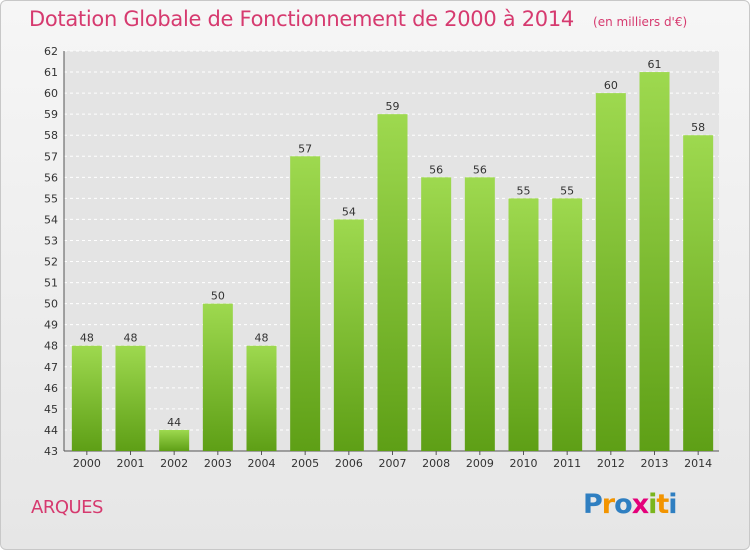  I want to click on y-tick-label: 48, so click(51, 346).